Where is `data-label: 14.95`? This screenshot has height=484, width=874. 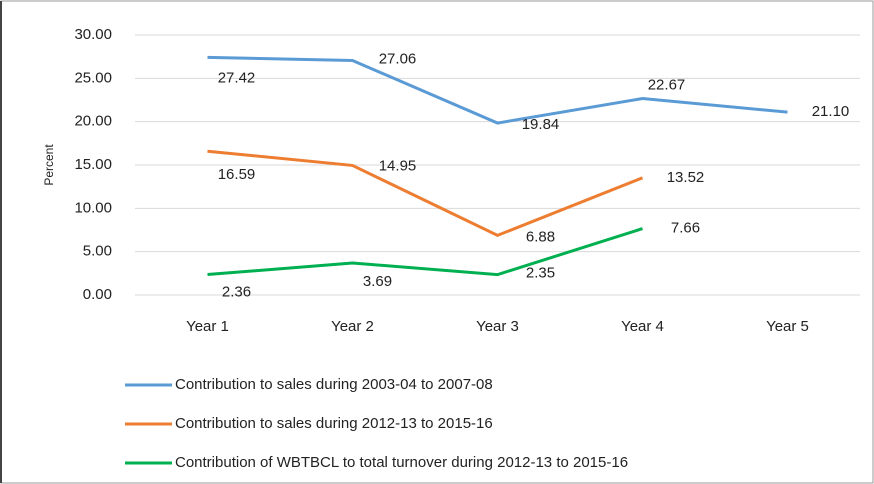
data-label: 14.95 is located at coordinates (398, 165).